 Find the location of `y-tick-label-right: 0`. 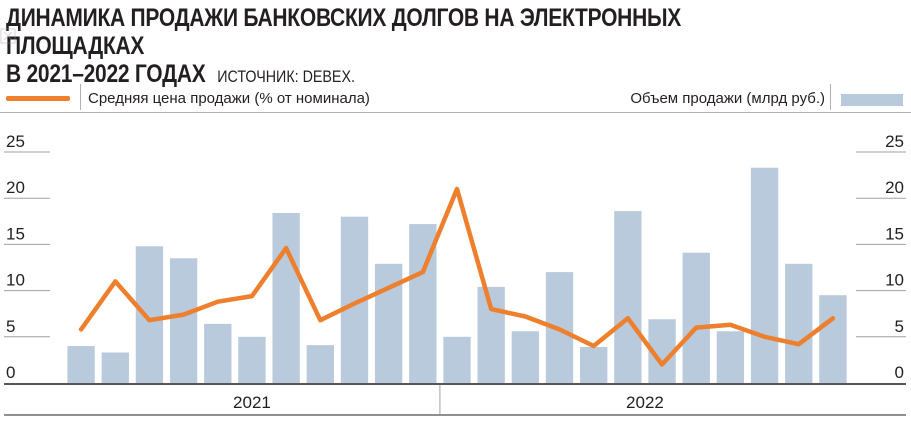

y-tick-label-right: 0 is located at coordinates (899, 372).